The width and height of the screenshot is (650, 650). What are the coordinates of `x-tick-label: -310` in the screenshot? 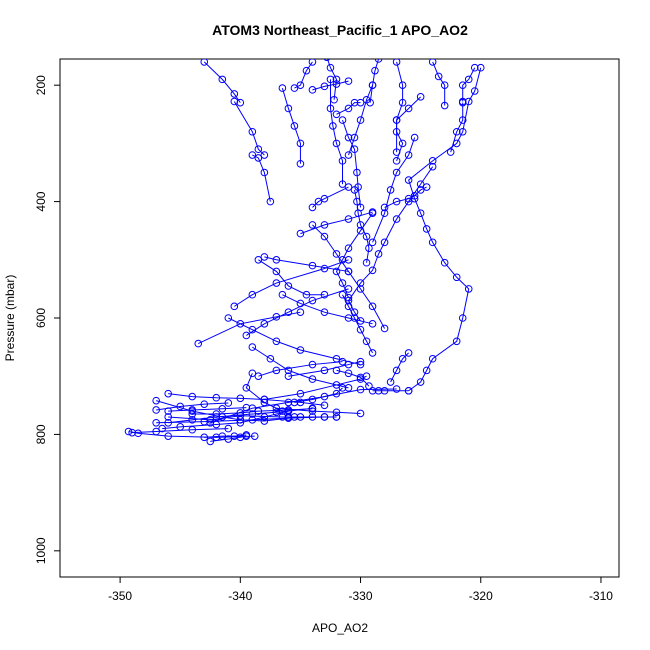 It's located at (601, 596).